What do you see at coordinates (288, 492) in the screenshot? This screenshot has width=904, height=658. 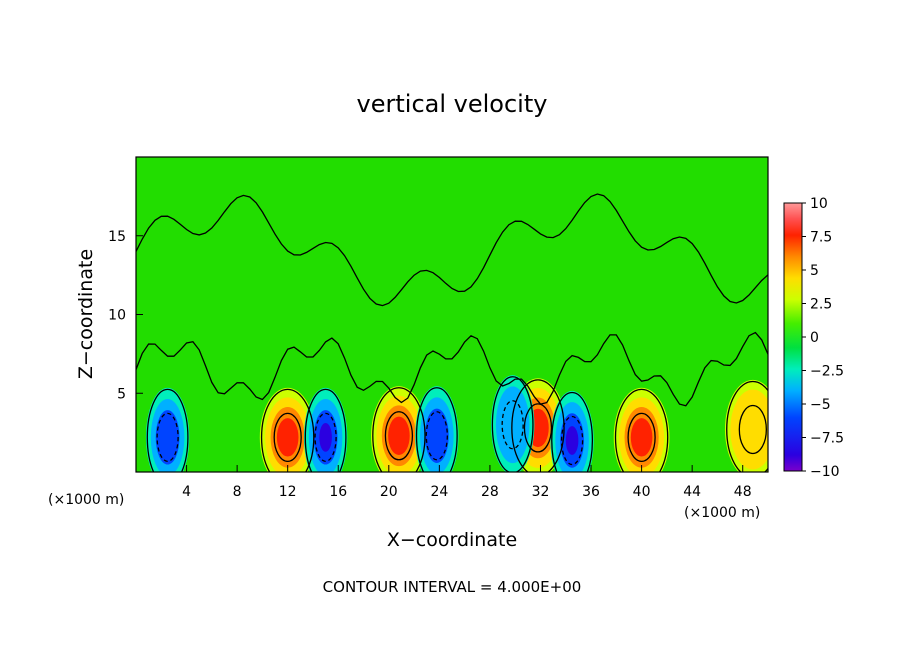 I see `x-tick-label: 12` at bounding box center [288, 492].